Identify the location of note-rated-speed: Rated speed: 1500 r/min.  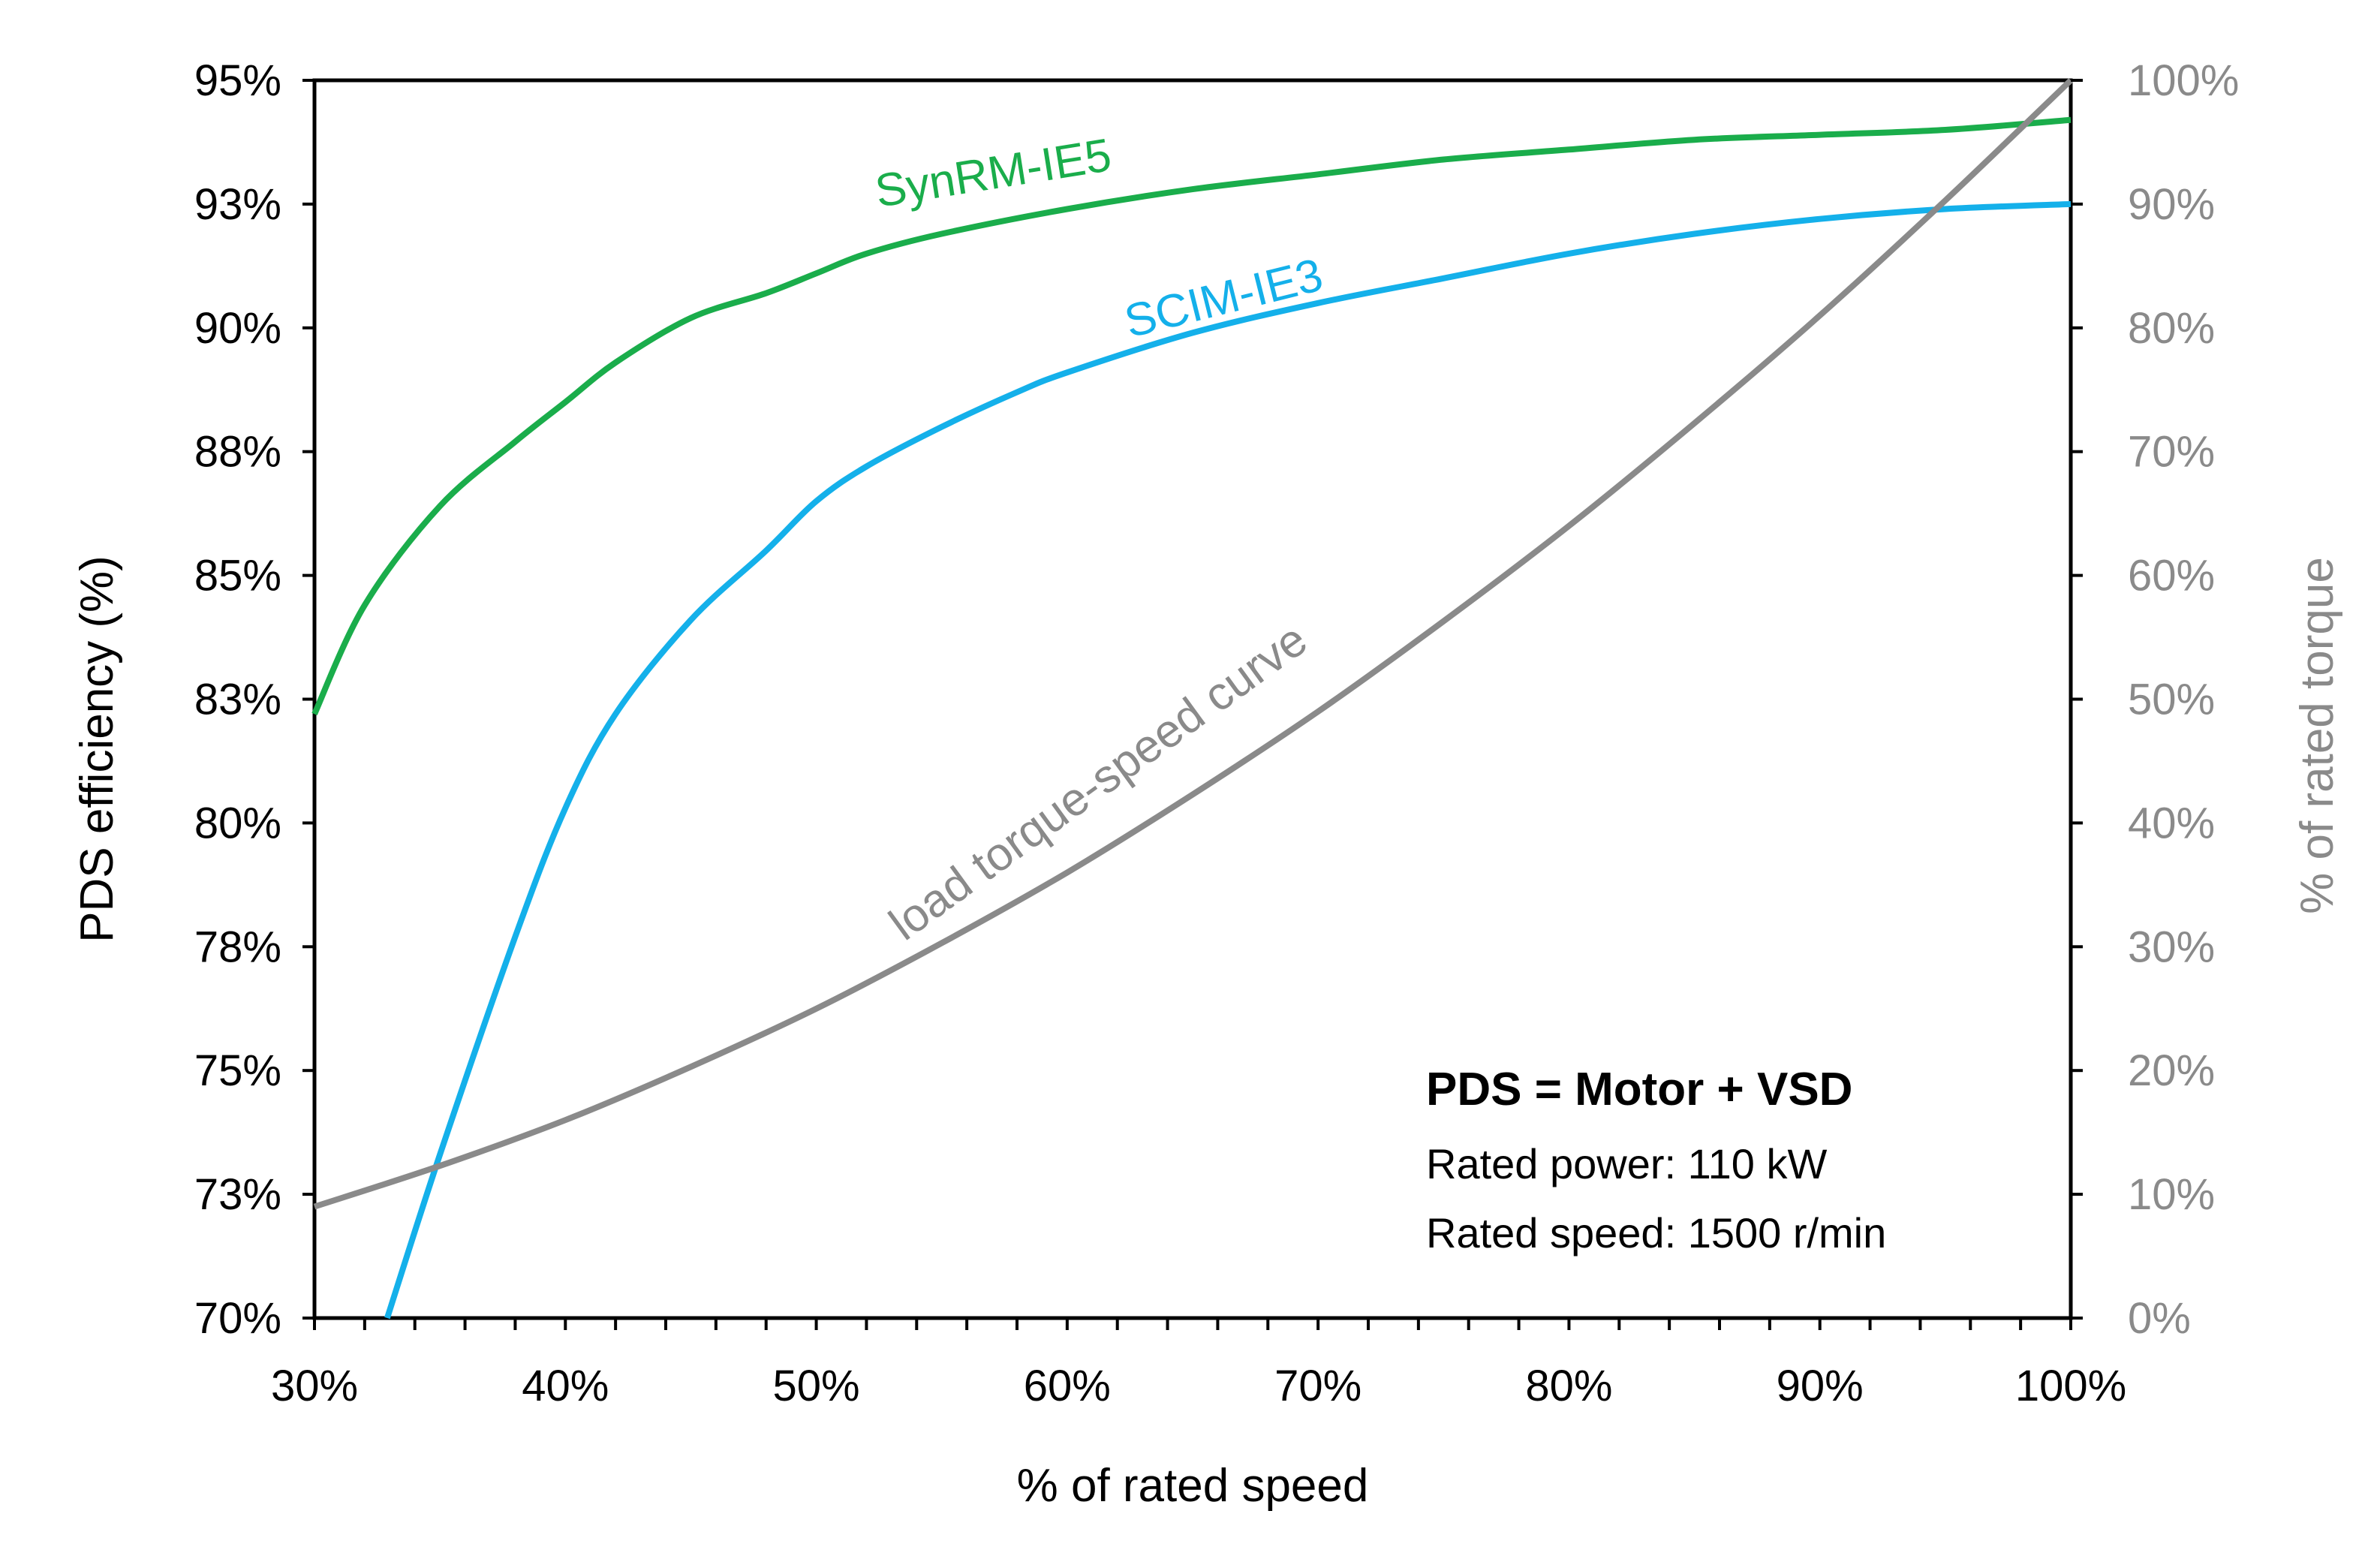
(1656, 1233).